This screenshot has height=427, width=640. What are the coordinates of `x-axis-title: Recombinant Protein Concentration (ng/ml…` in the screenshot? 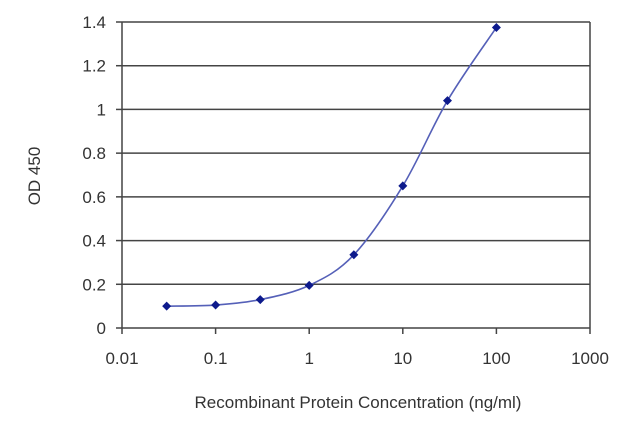 It's located at (358, 402).